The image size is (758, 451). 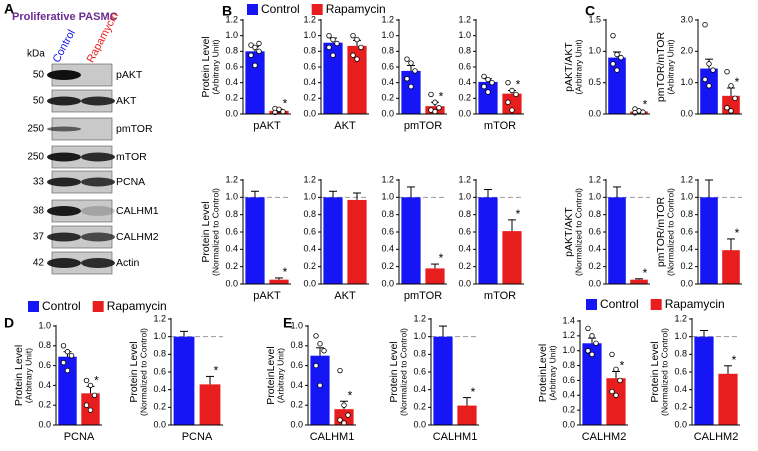 What do you see at coordinates (455, 437) in the screenshot?
I see `x-tick-label: CALHM1` at bounding box center [455, 437].